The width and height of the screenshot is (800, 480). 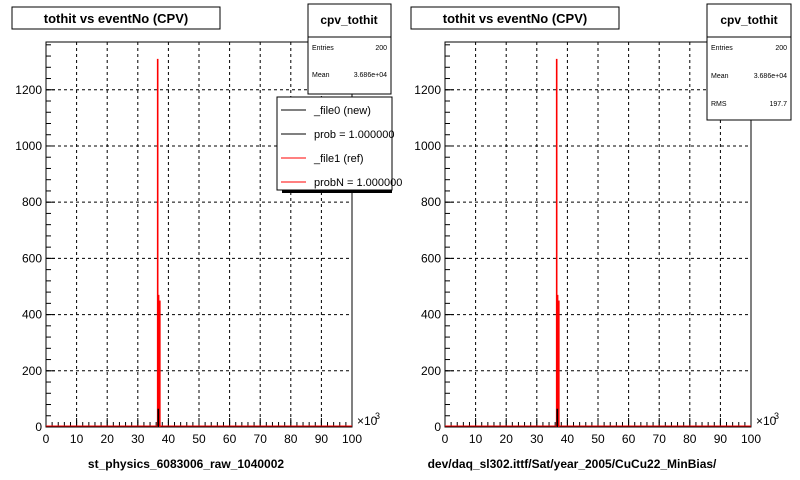 What do you see at coordinates (32, 371) in the screenshot?
I see `left-y-tick-label: 200` at bounding box center [32, 371].